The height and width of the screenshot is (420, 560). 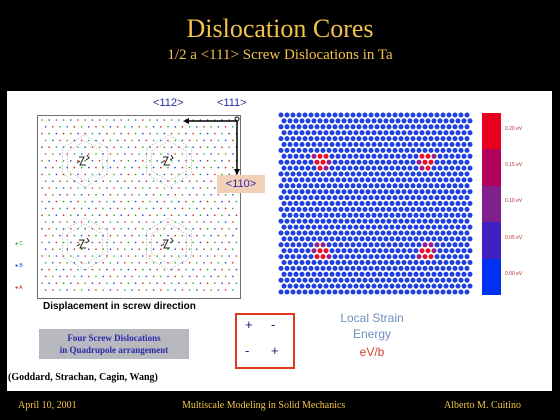 What do you see at coordinates (280, 55) in the screenshot?
I see `slide-subtitle: 1/2 a <111> Screw Dislocations in Ta` at bounding box center [280, 55].